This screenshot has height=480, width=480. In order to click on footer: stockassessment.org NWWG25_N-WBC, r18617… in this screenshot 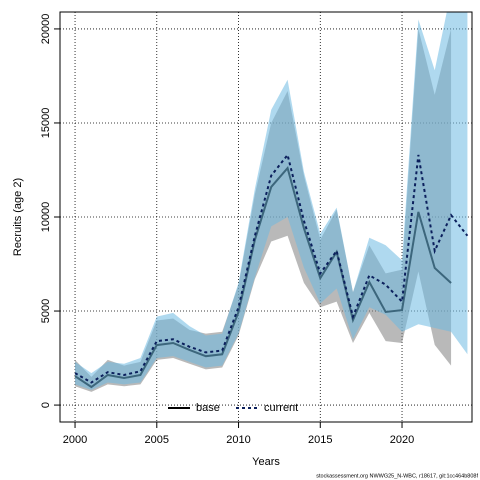, I will do `click(397, 476)`.